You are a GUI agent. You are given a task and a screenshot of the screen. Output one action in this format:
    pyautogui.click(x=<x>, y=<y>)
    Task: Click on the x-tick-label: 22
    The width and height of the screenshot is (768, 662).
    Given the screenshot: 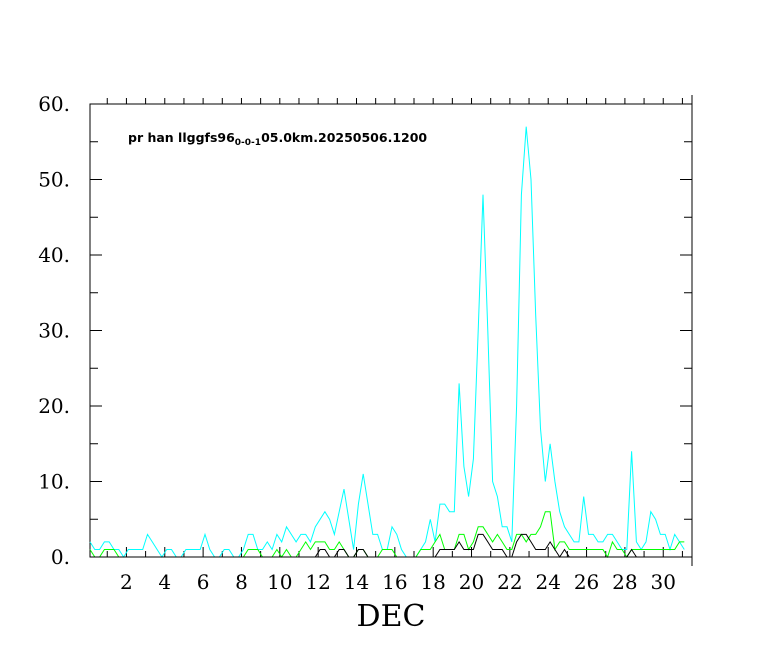 What is the action you would take?
    pyautogui.click(x=509, y=582)
    